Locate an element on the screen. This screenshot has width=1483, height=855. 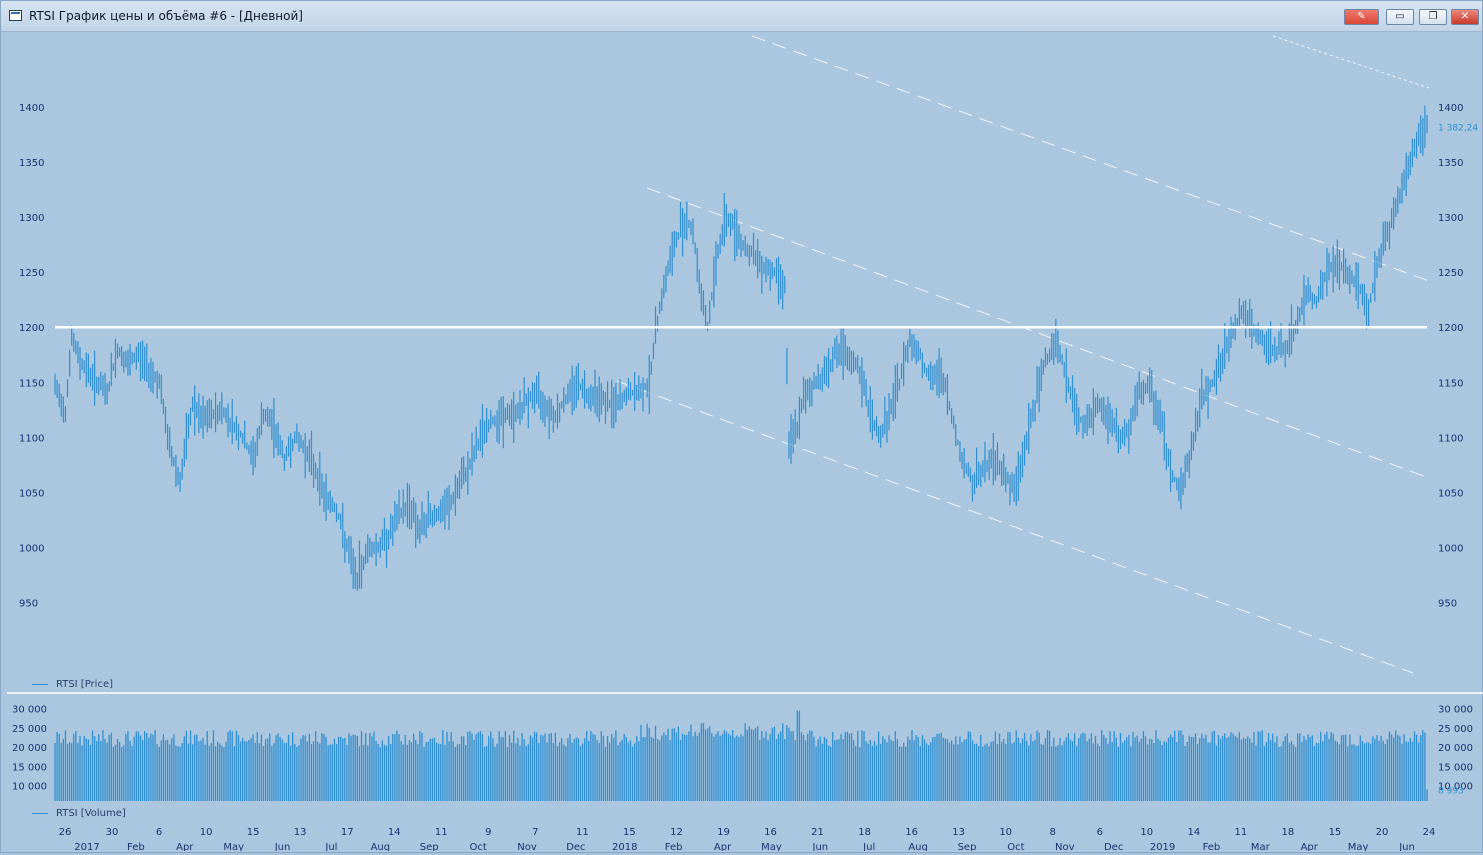
volume-tick-label-right: 10 000 is located at coordinates (1455, 787).